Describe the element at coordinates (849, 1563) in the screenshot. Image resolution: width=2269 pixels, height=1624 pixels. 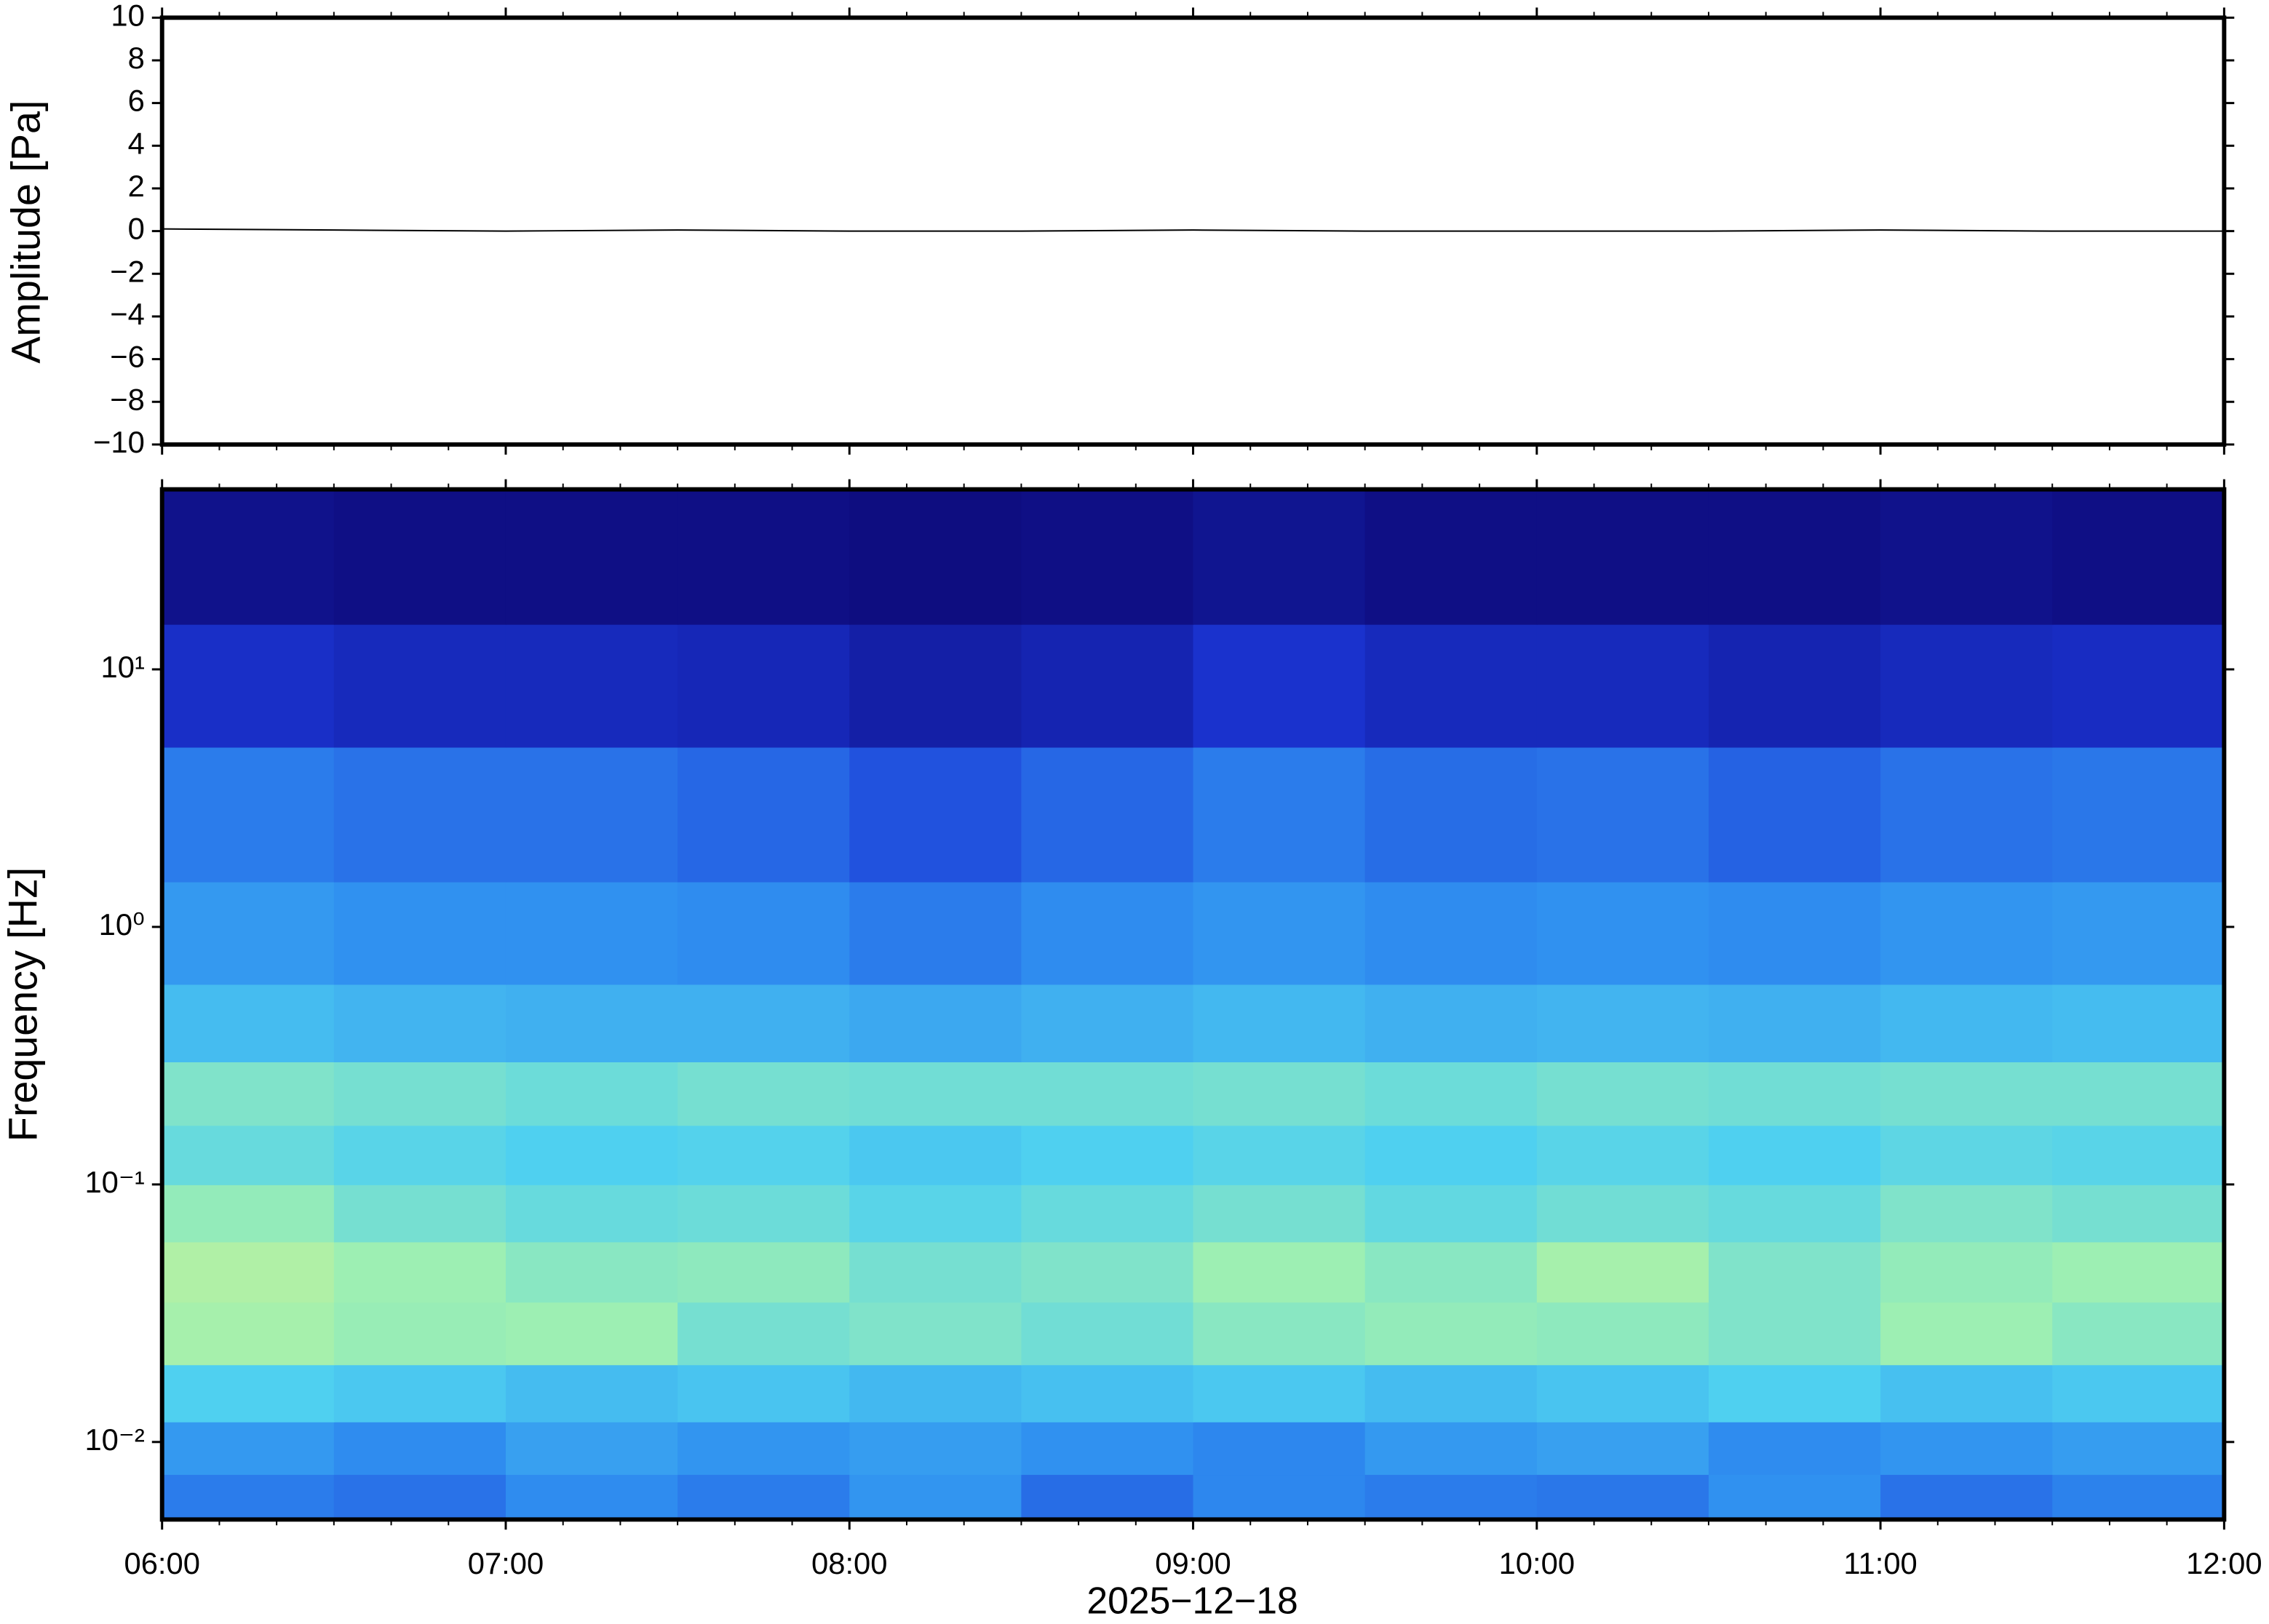
I see `x-tick-label: 08:00` at that location.